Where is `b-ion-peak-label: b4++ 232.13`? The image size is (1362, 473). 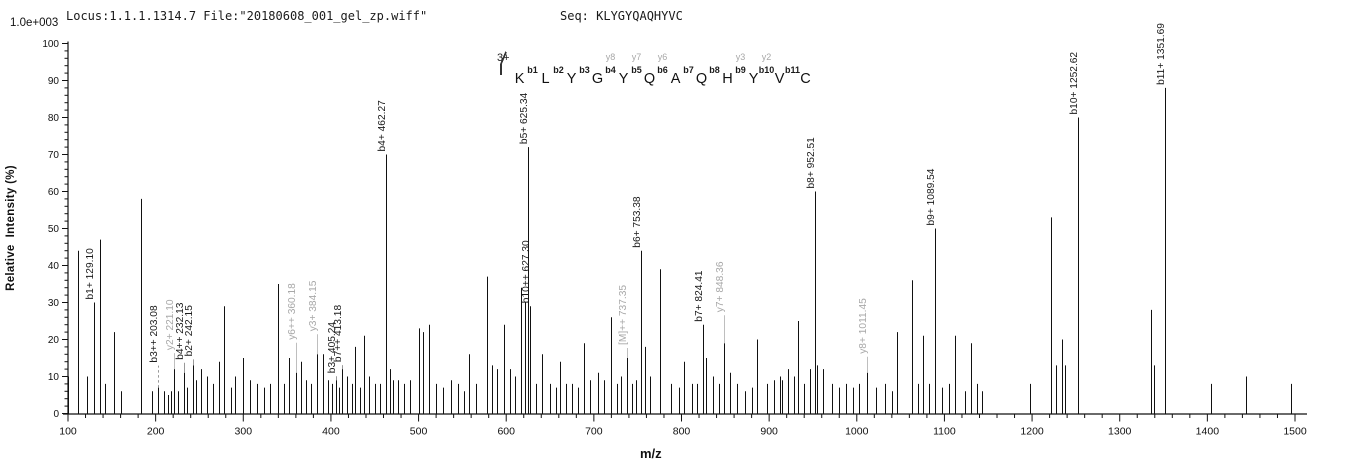
b-ion-peak-label: b4++ 232.13 is located at coordinates (180, 331).